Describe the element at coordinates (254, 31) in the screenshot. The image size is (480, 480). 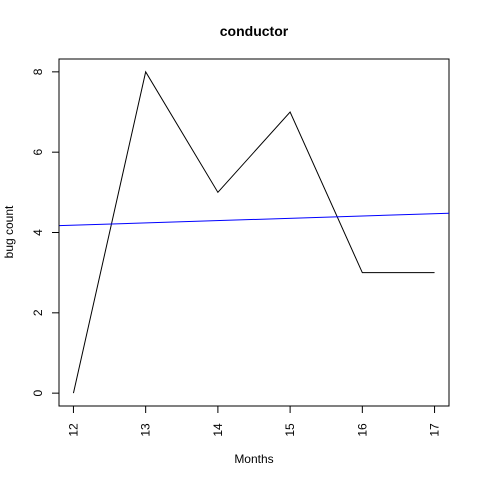
I see `chart-title: conductor` at that location.